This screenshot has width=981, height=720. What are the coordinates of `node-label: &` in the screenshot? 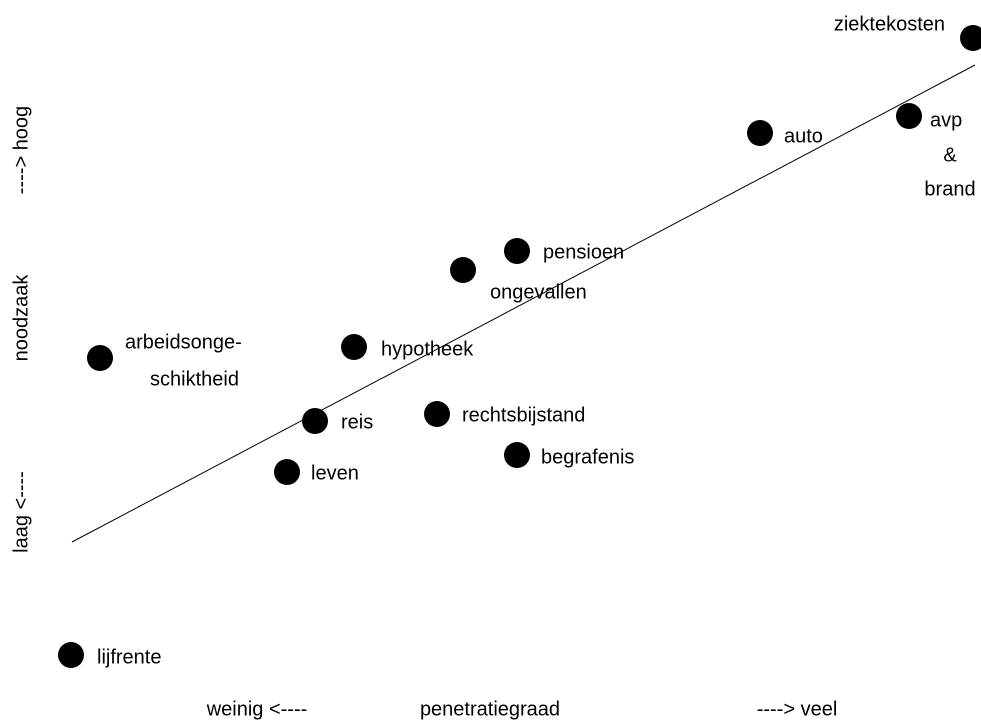 It's located at (950, 155).